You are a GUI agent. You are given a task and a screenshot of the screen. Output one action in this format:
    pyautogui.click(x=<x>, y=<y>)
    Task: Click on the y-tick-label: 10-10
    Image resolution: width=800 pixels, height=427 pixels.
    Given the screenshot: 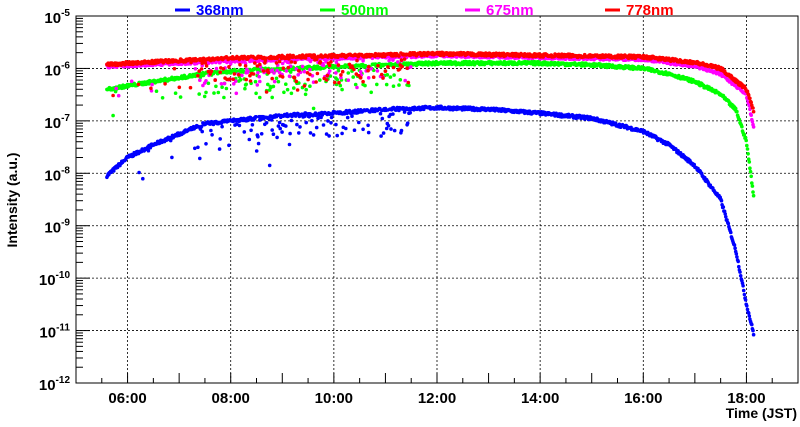 What is the action you would take?
    pyautogui.click(x=55, y=279)
    